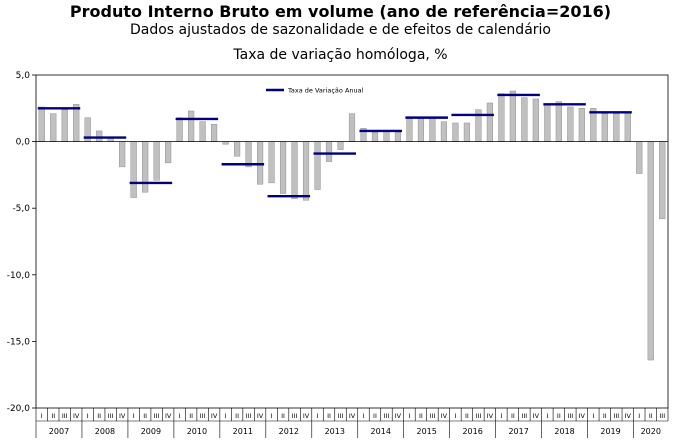 The height and width of the screenshot is (448, 681). I want to click on y-tick-label: 5,0, so click(23, 76).